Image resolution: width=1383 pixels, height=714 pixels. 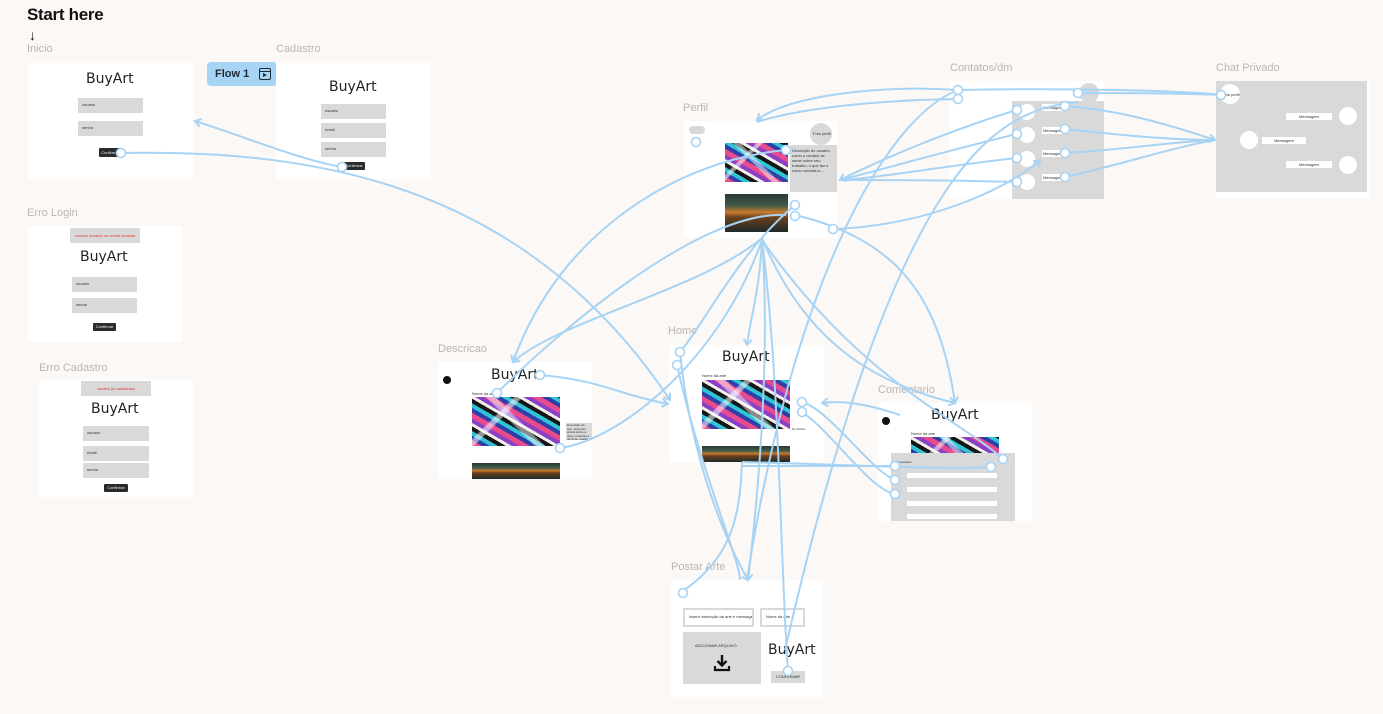 I want to click on frame-comentario: BuyArt Nome da arte Comentário, so click(x=955, y=462).